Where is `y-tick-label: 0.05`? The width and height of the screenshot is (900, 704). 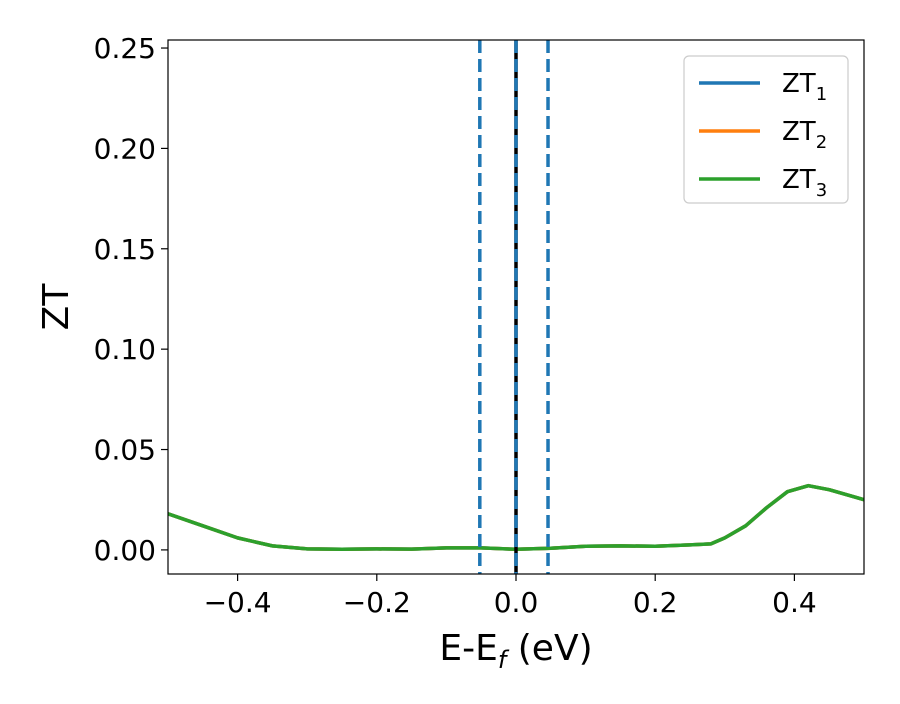
y-tick-label: 0.05 is located at coordinates (125, 450).